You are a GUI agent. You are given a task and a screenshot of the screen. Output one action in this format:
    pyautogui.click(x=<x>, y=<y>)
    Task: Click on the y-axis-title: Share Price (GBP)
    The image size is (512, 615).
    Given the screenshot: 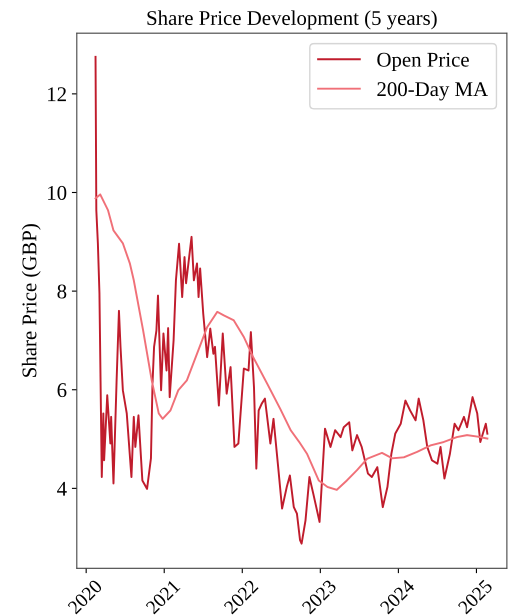 What is the action you would take?
    pyautogui.click(x=31, y=300)
    